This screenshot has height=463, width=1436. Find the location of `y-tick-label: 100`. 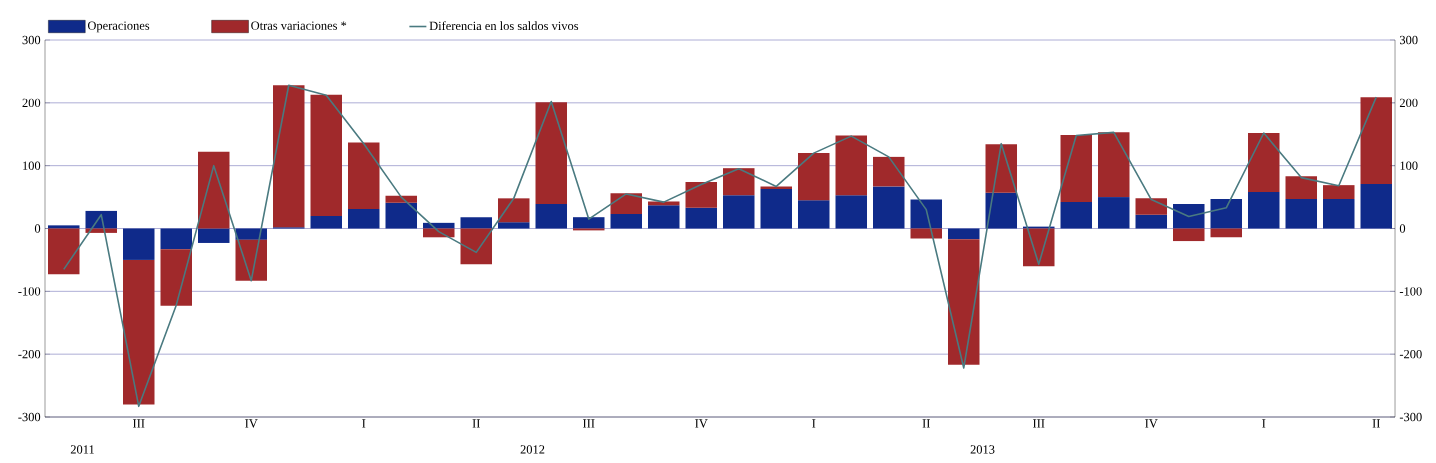

y-tick-label: 100 is located at coordinates (32, 165).